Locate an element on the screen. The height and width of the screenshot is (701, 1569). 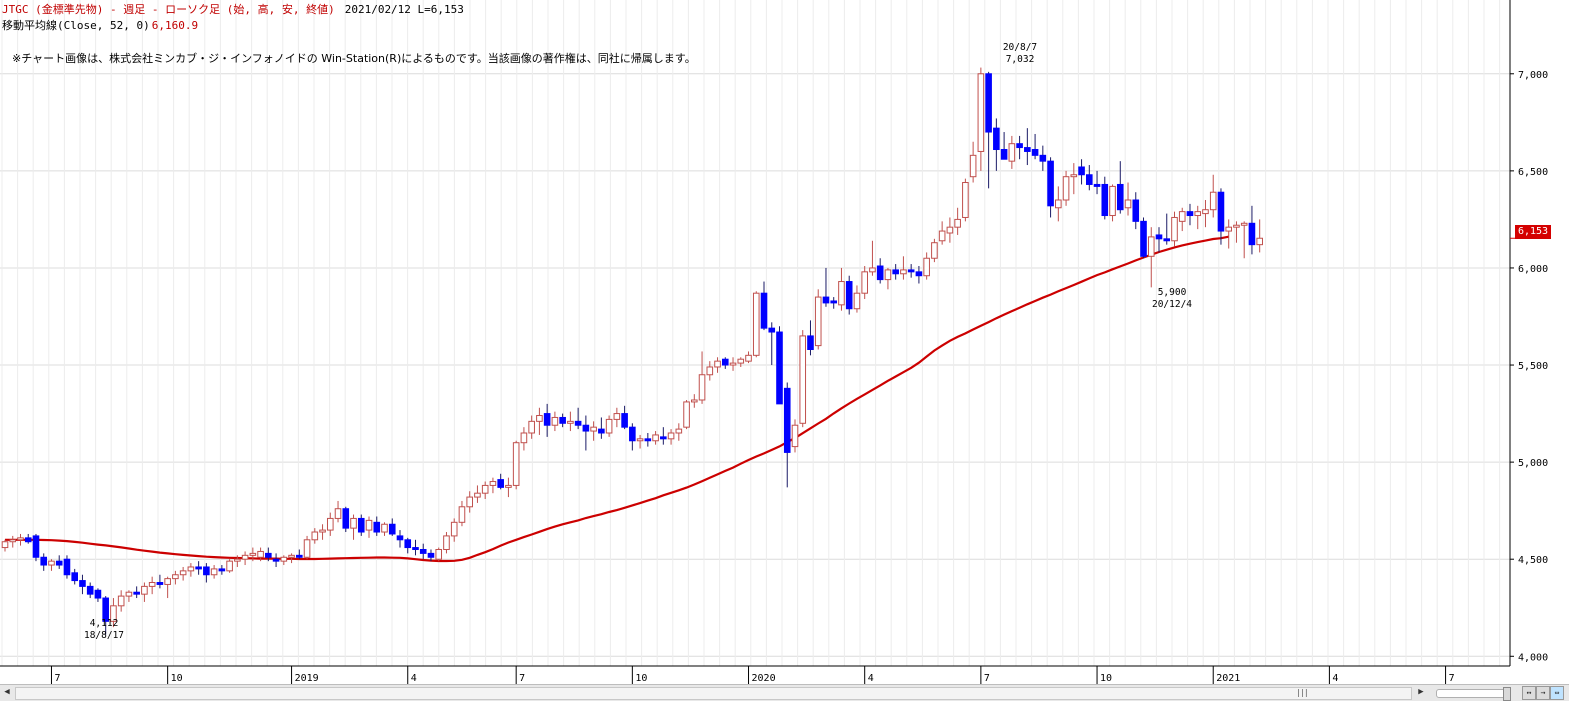
y-tick-label: 6,500 is located at coordinates (1533, 172).